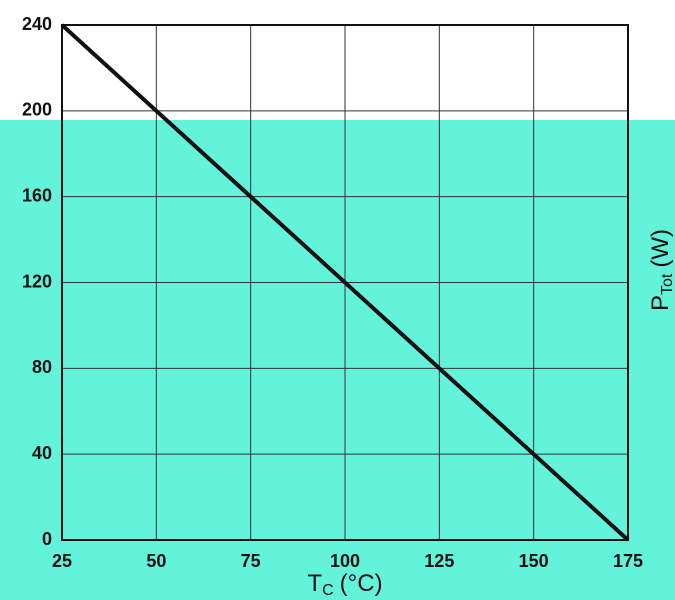 The height and width of the screenshot is (600, 675). Describe the element at coordinates (328, 590) in the screenshot. I see `x-title-subscript: C` at that location.